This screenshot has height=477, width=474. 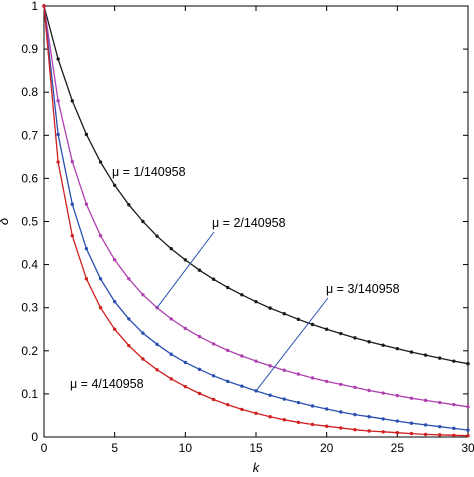 I want to click on annotation-label: μ = 3/140958, so click(x=363, y=289).